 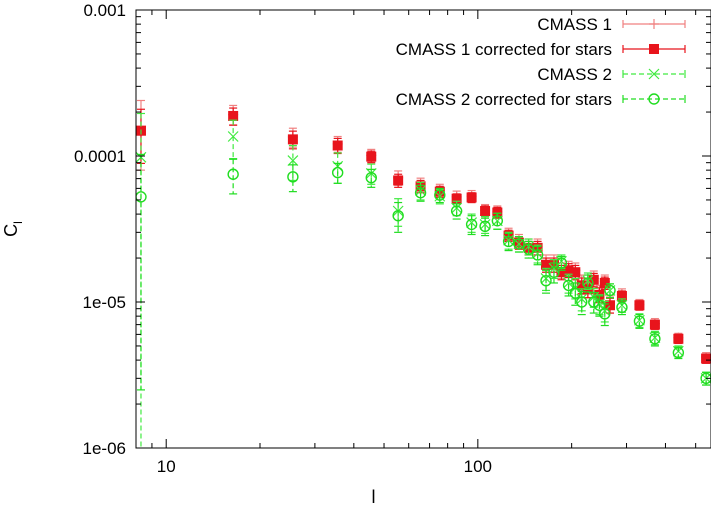 What do you see at coordinates (374, 497) in the screenshot?
I see `x-axis-title: l` at bounding box center [374, 497].